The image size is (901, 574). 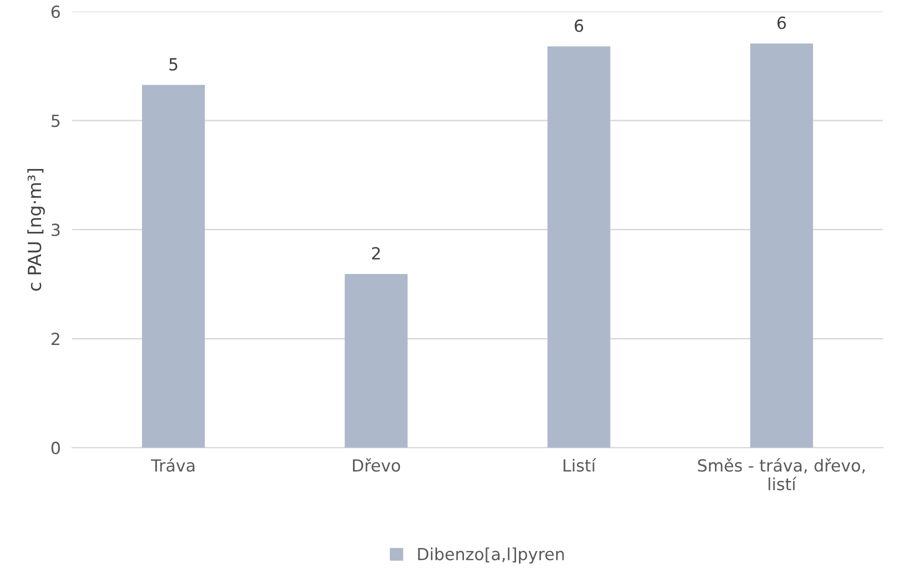 I want to click on data-label: 5, so click(x=173, y=64).